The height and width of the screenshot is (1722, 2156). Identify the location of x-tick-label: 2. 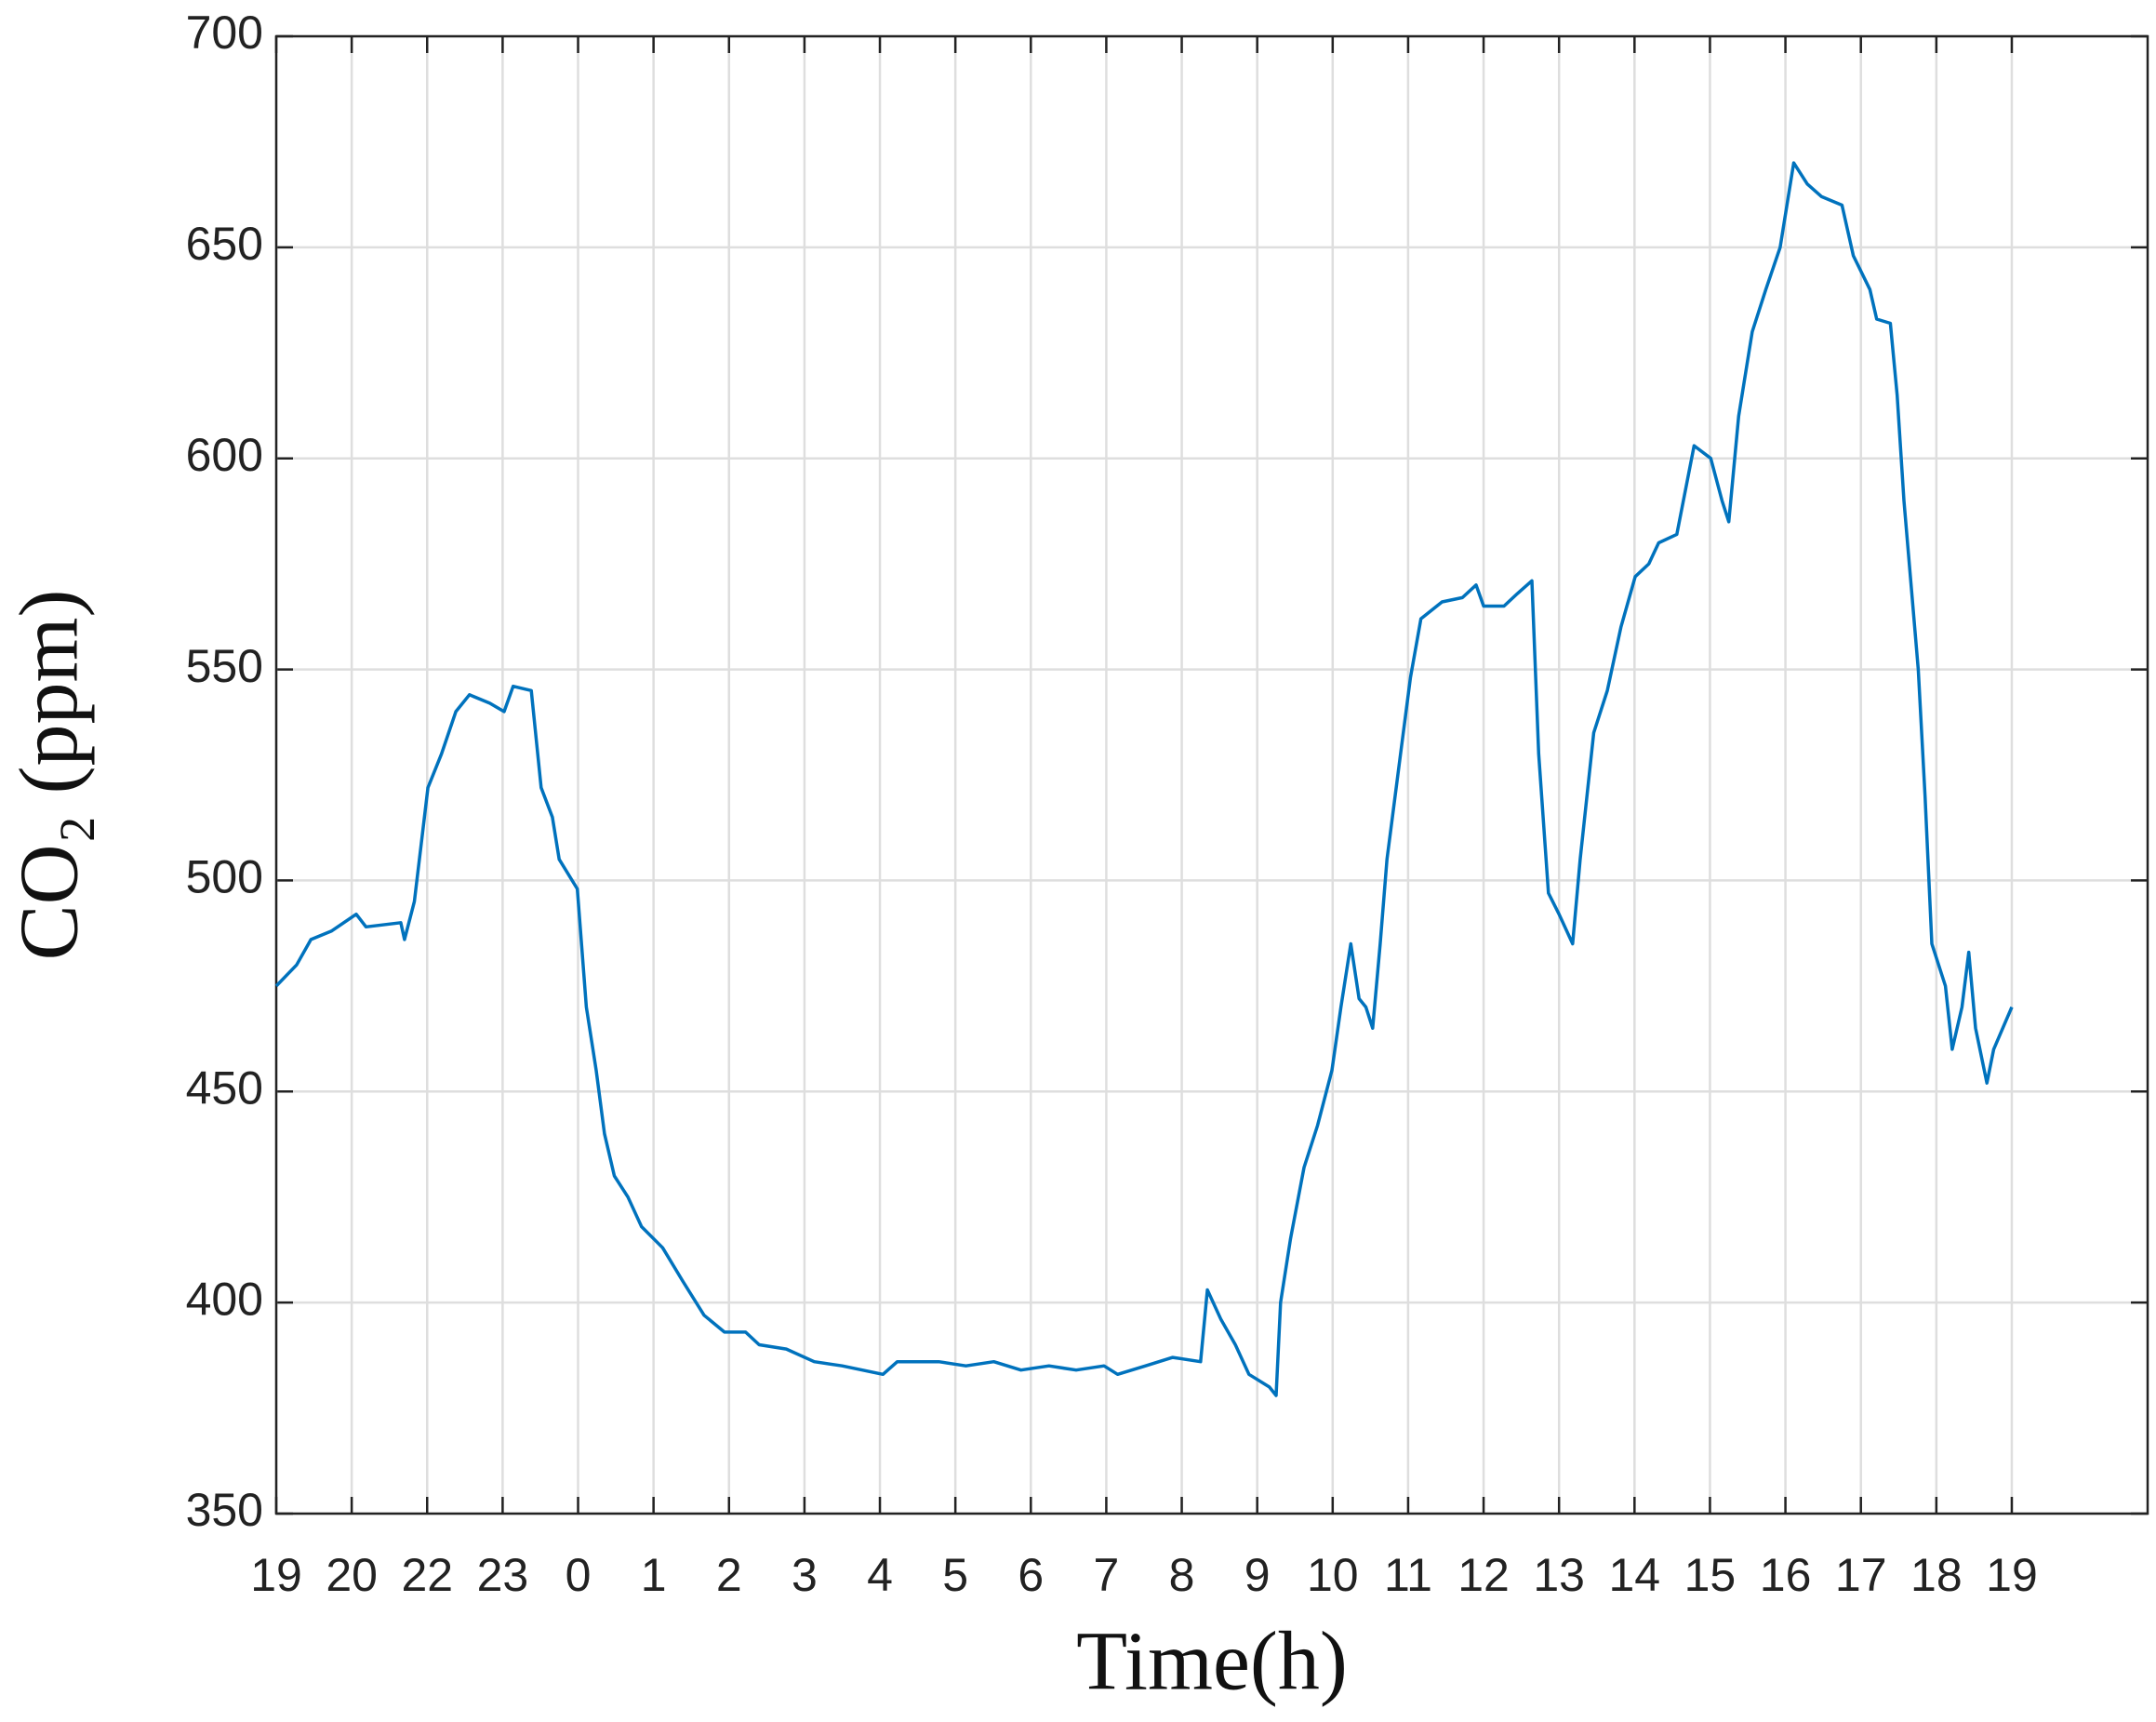
(729, 1575).